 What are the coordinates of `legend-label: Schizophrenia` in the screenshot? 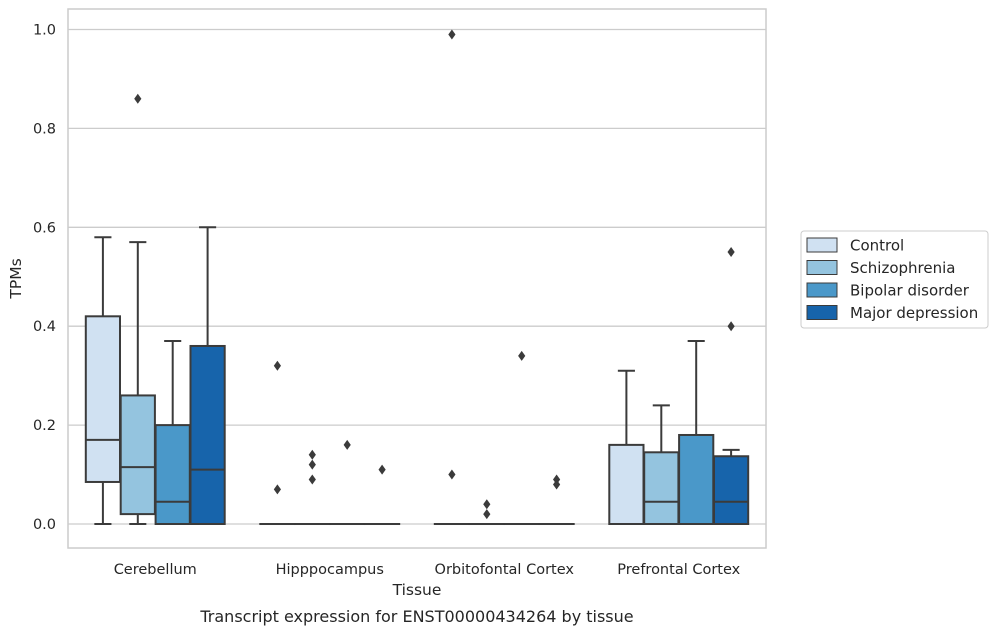 It's located at (902, 268).